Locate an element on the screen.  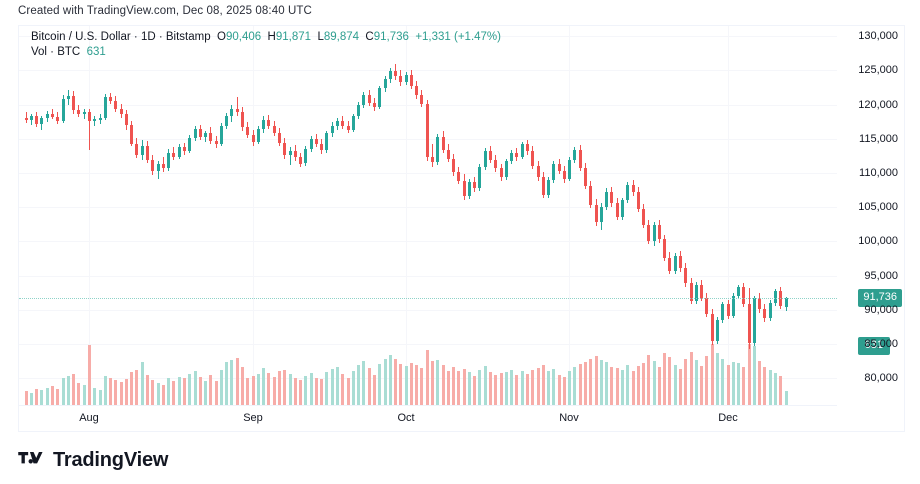
legend-low-value: 89,874 is located at coordinates (341, 37).